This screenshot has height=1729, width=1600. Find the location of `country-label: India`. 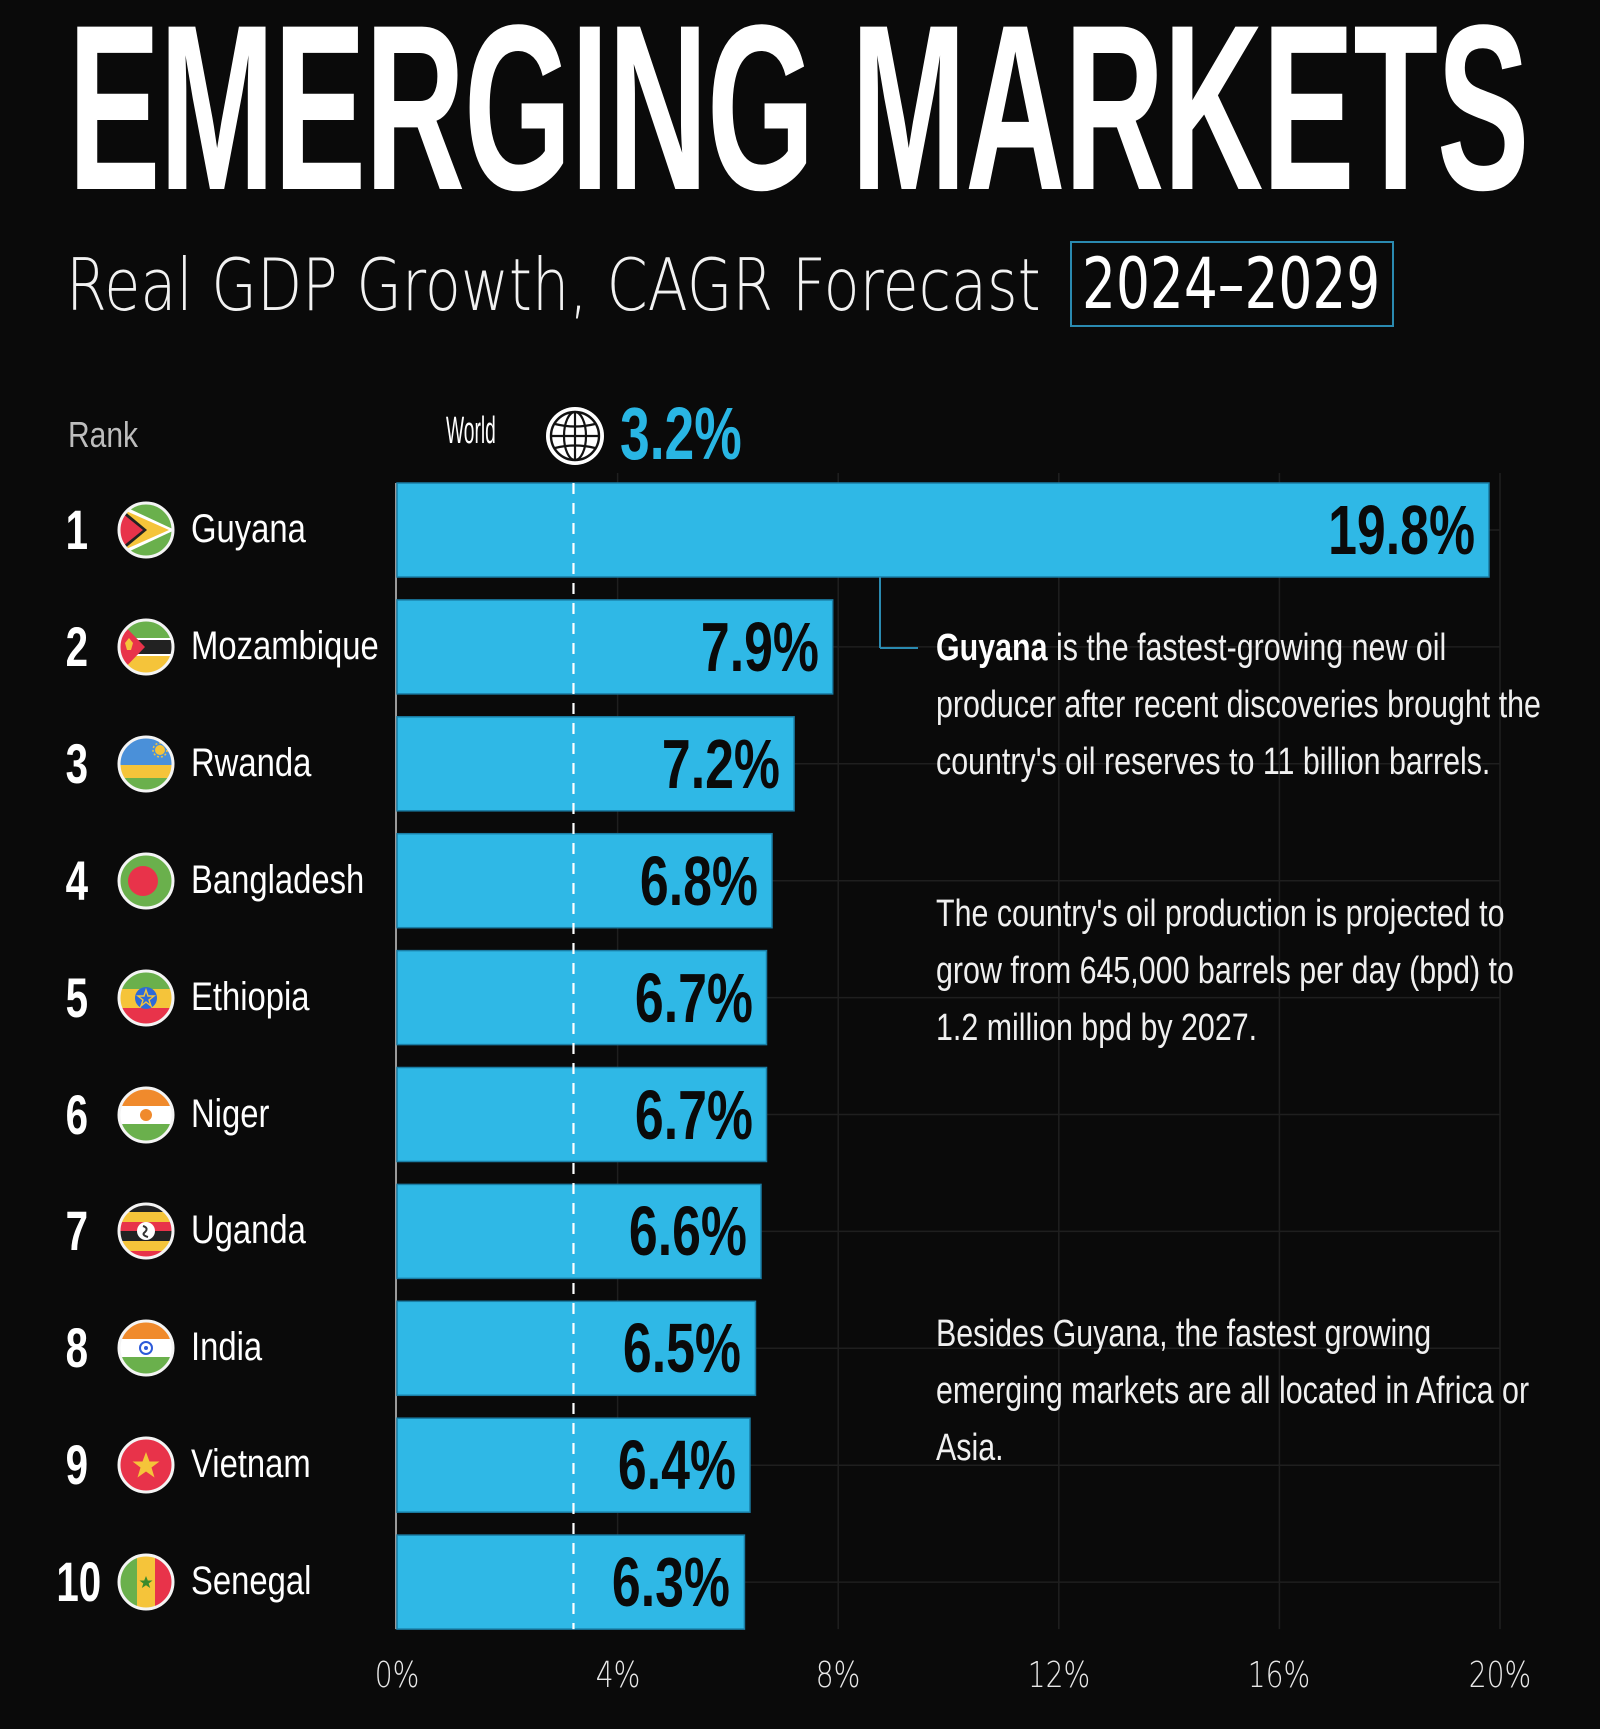

country-label: India is located at coordinates (227, 1347).